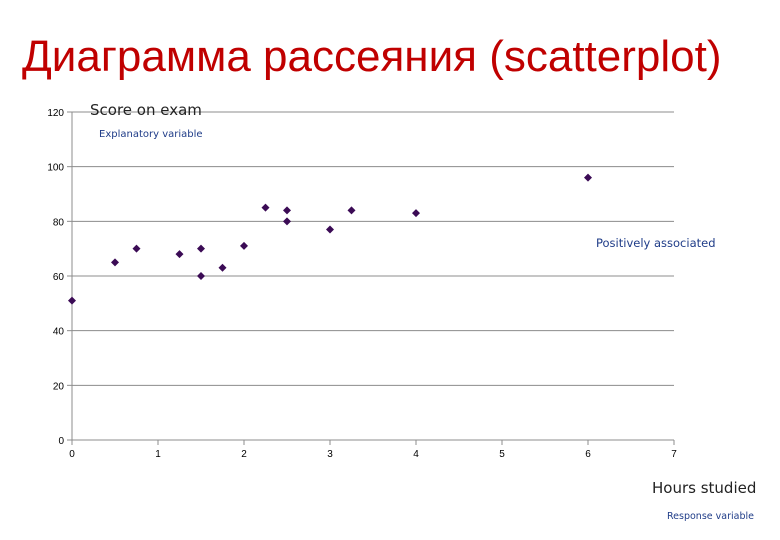  Describe the element at coordinates (710, 516) in the screenshot. I see `x-axis-note: Response variable` at that location.